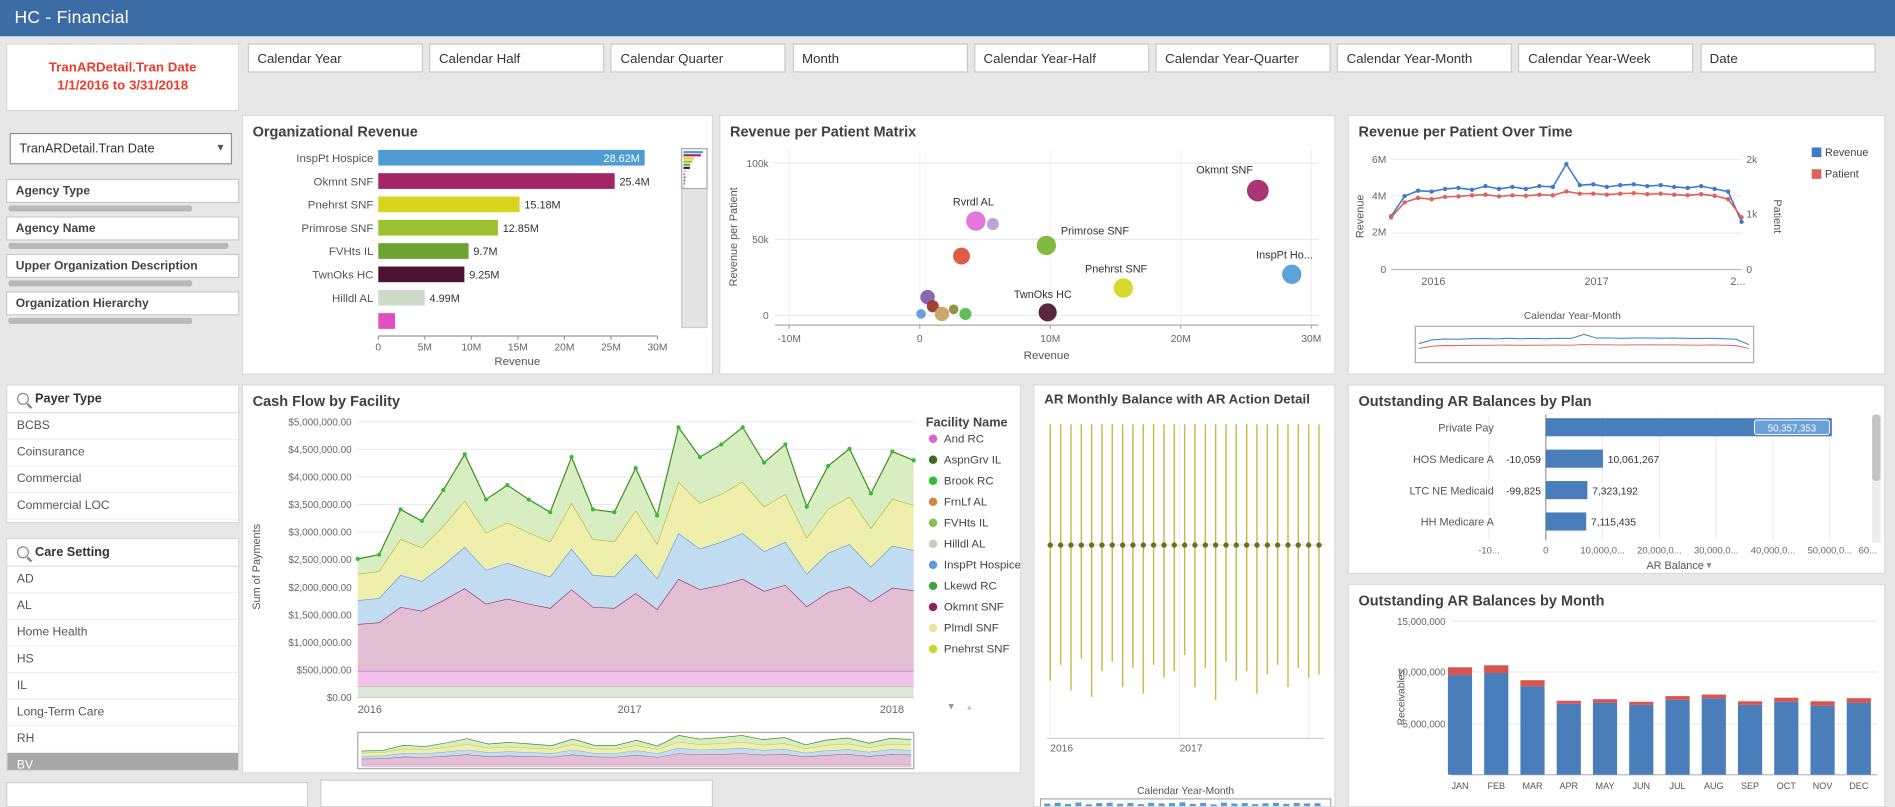  Describe the element at coordinates (123, 580) in the screenshot. I see `list-item-ad: AD` at that location.